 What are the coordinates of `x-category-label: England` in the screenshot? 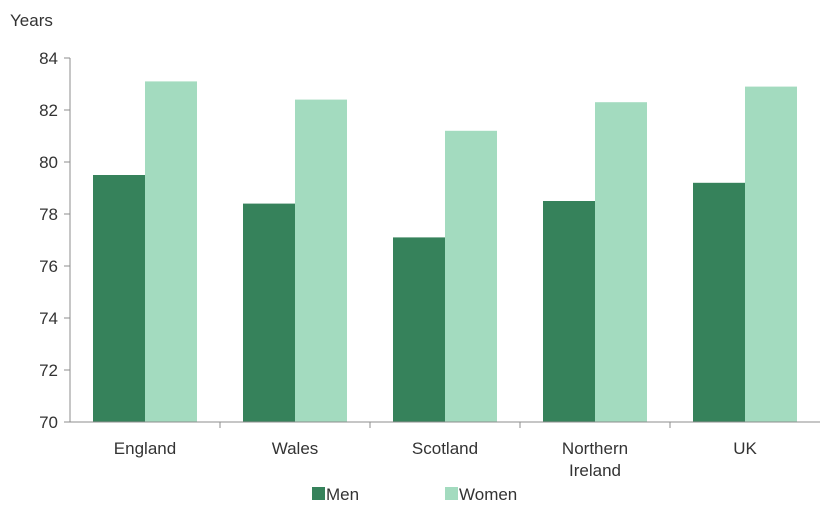 It's located at (145, 448).